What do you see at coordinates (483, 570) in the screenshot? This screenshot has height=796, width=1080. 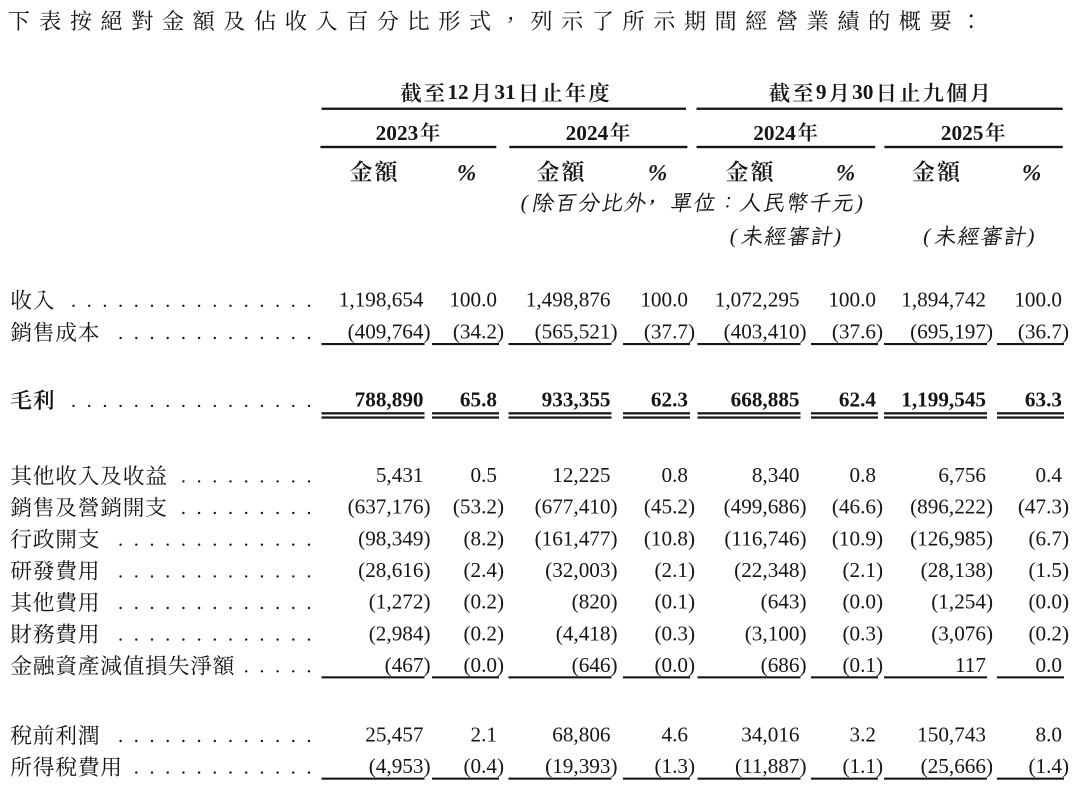 I see `svg-text: (2.4)` at bounding box center [483, 570].